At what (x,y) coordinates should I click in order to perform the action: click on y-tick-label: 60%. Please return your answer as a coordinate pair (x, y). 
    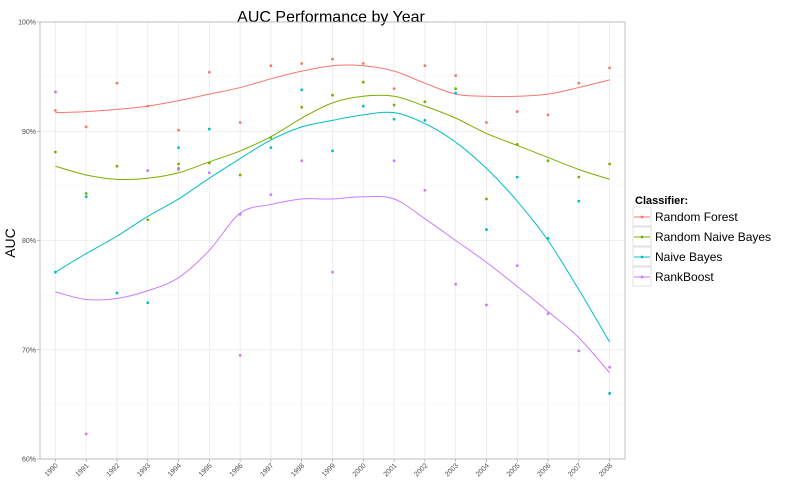
    Looking at the image, I should click on (29, 460).